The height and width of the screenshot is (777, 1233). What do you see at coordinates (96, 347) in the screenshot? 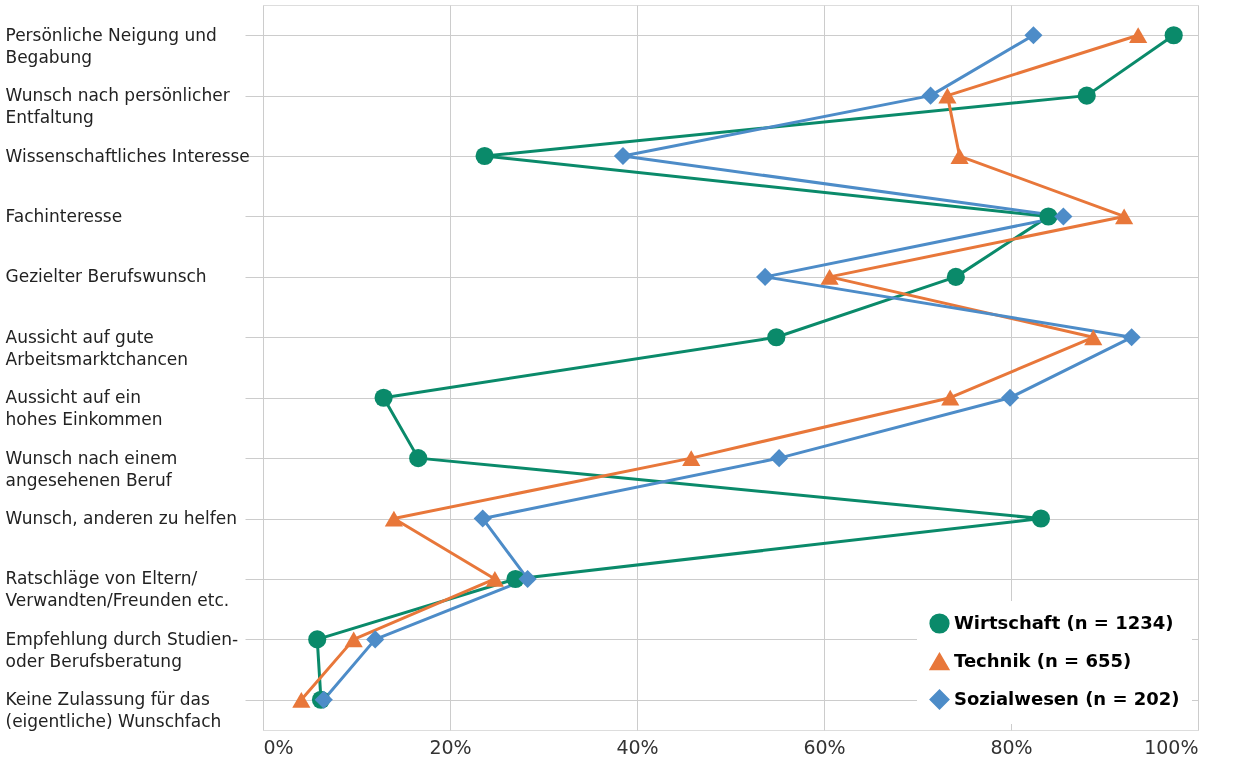
I see `y-tick-label: Aussicht auf gute Arbeitsmarktchancen` at bounding box center [96, 347].